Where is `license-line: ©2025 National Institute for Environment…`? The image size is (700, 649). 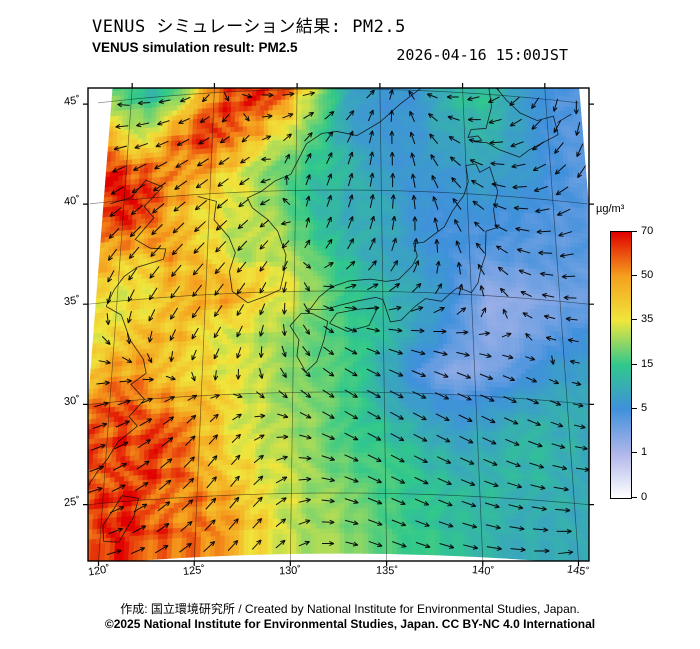 license-line: ©2025 National Institute for Environment… is located at coordinates (350, 624).